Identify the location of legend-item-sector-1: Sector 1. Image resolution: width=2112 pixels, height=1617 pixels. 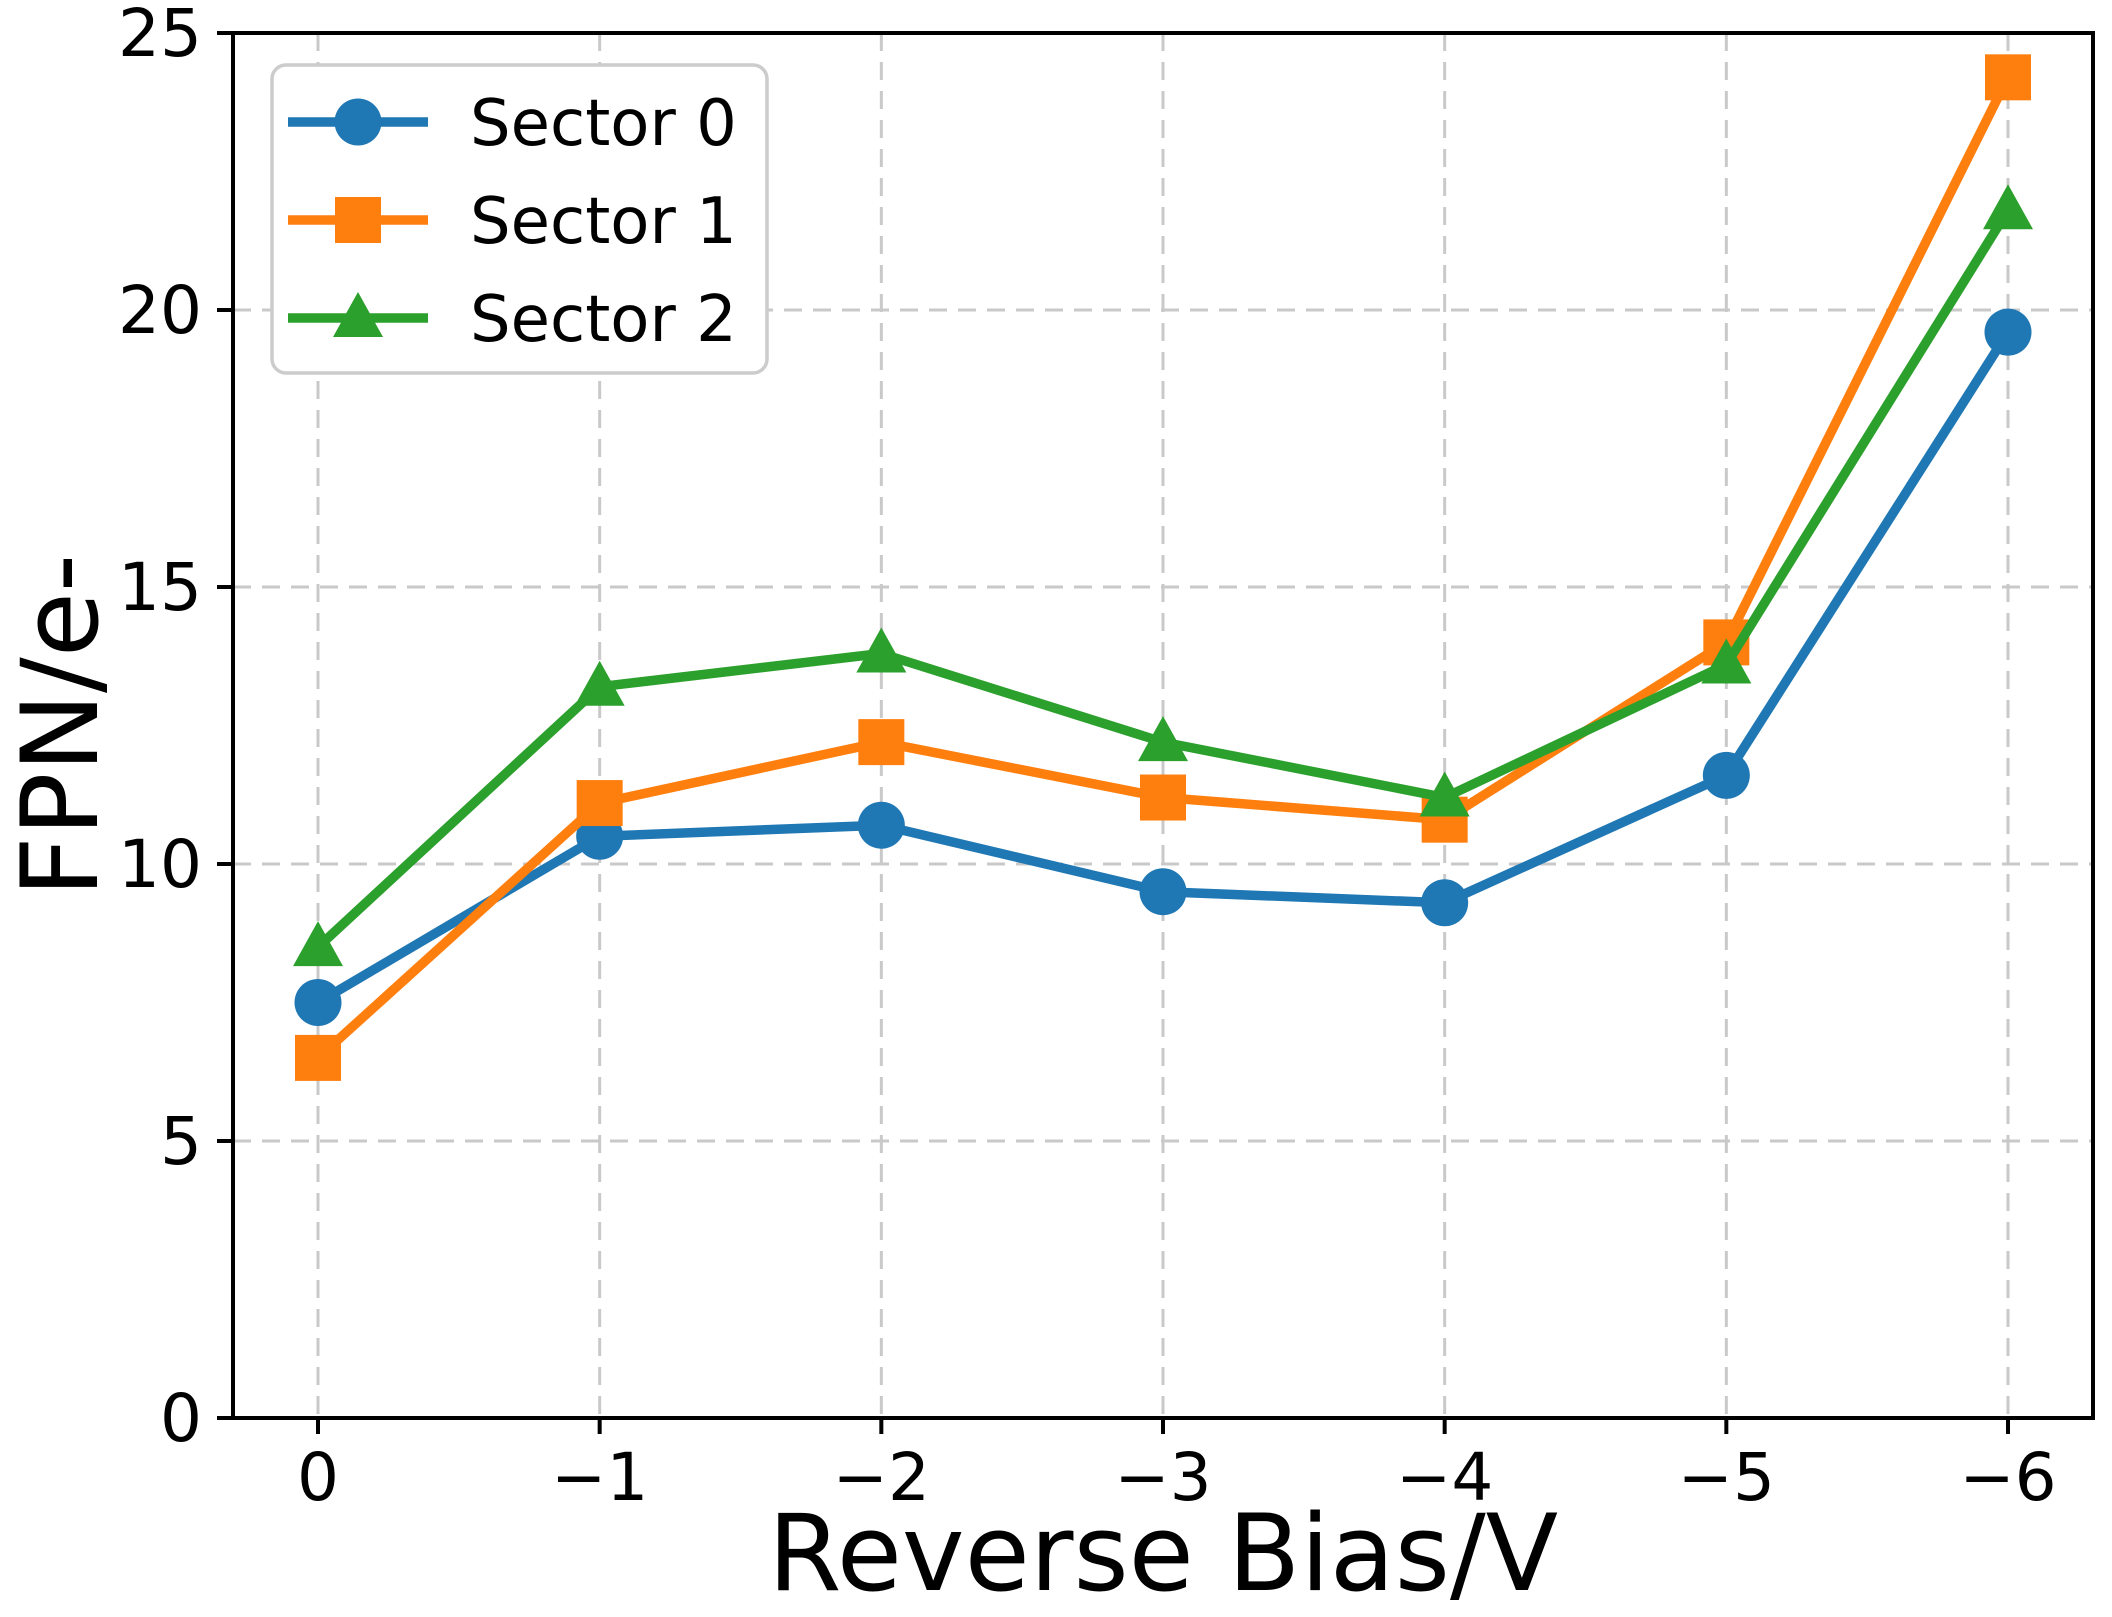
(512, 222).